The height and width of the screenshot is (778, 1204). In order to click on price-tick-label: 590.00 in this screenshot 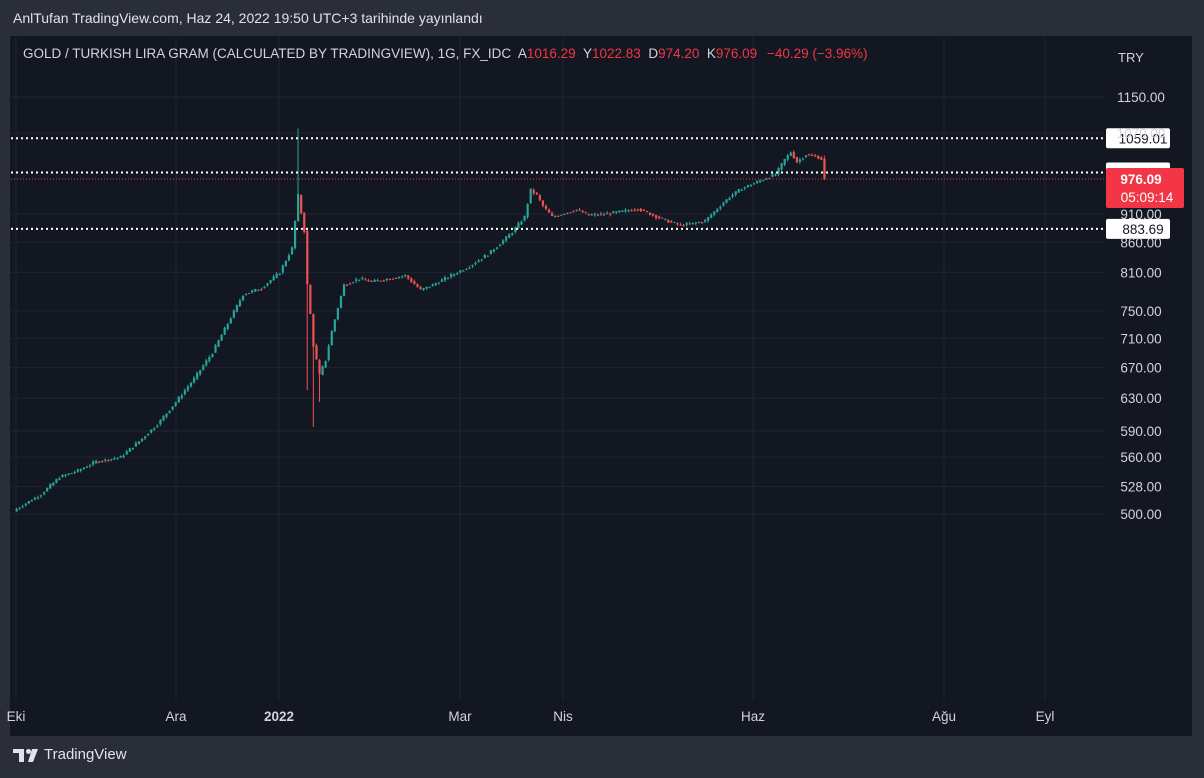, I will do `click(1140, 431)`.